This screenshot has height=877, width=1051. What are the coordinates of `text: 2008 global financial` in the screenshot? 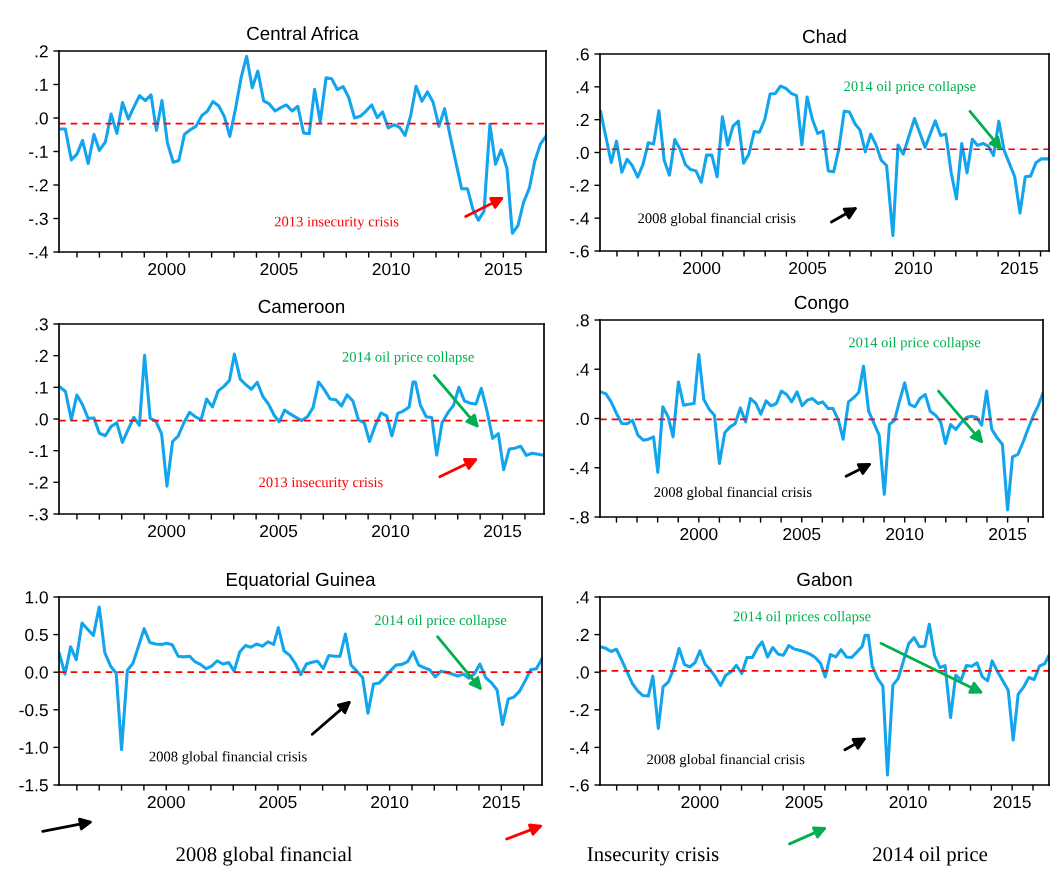 It's located at (264, 856).